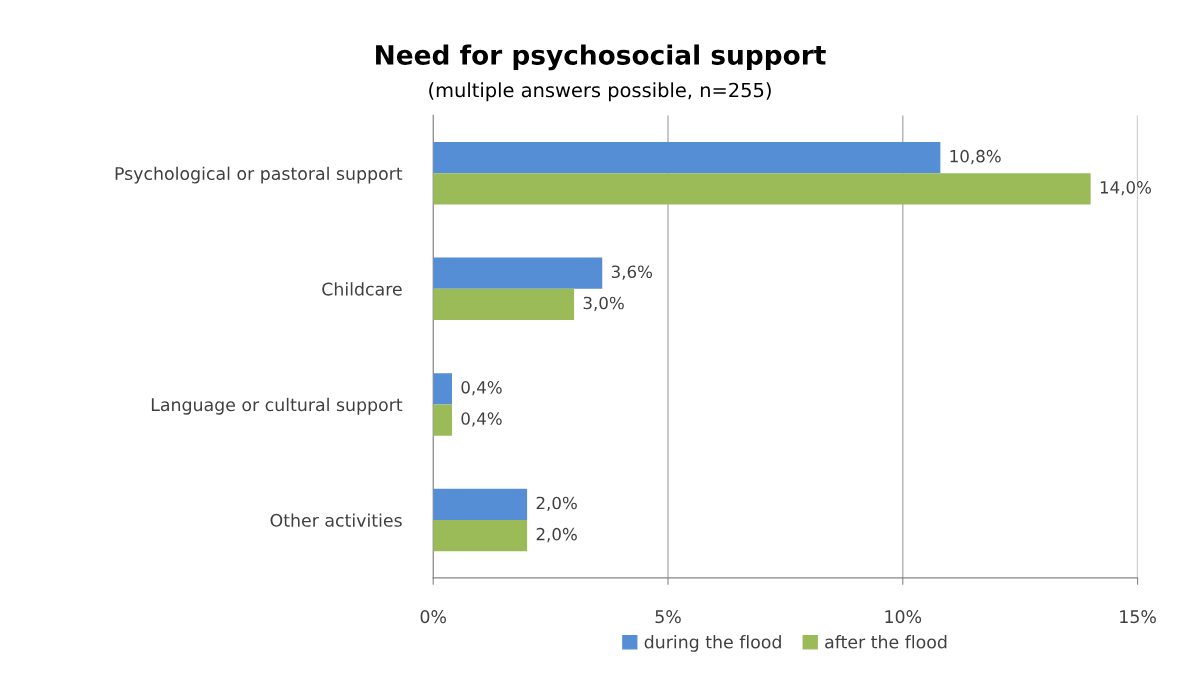  What do you see at coordinates (601, 57) in the screenshot?
I see `chart-title: Need for psychosocial support` at bounding box center [601, 57].